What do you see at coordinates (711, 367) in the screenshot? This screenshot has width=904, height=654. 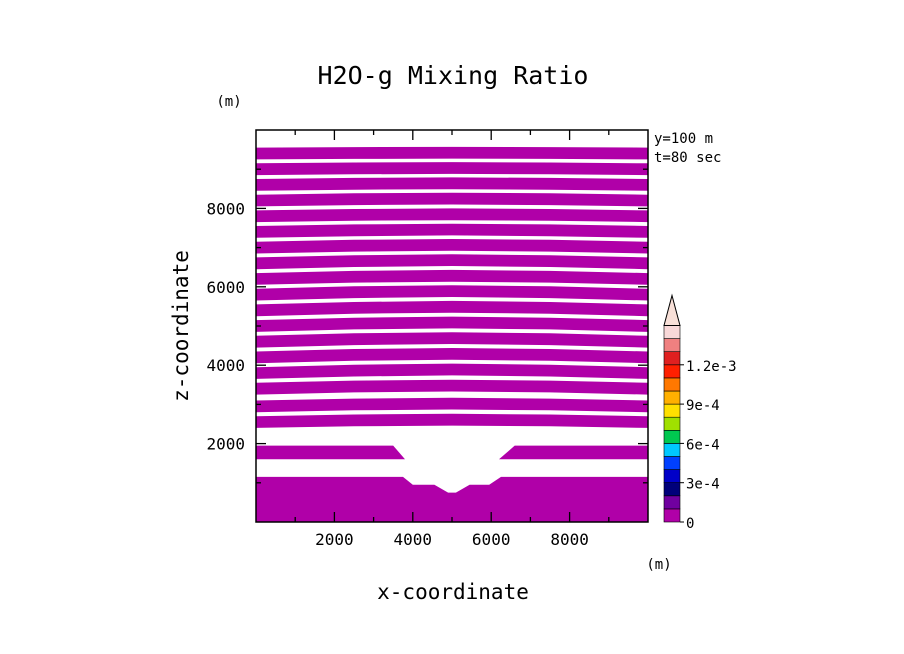 I see `colorbar-label: 1.2e-3` at bounding box center [711, 367].